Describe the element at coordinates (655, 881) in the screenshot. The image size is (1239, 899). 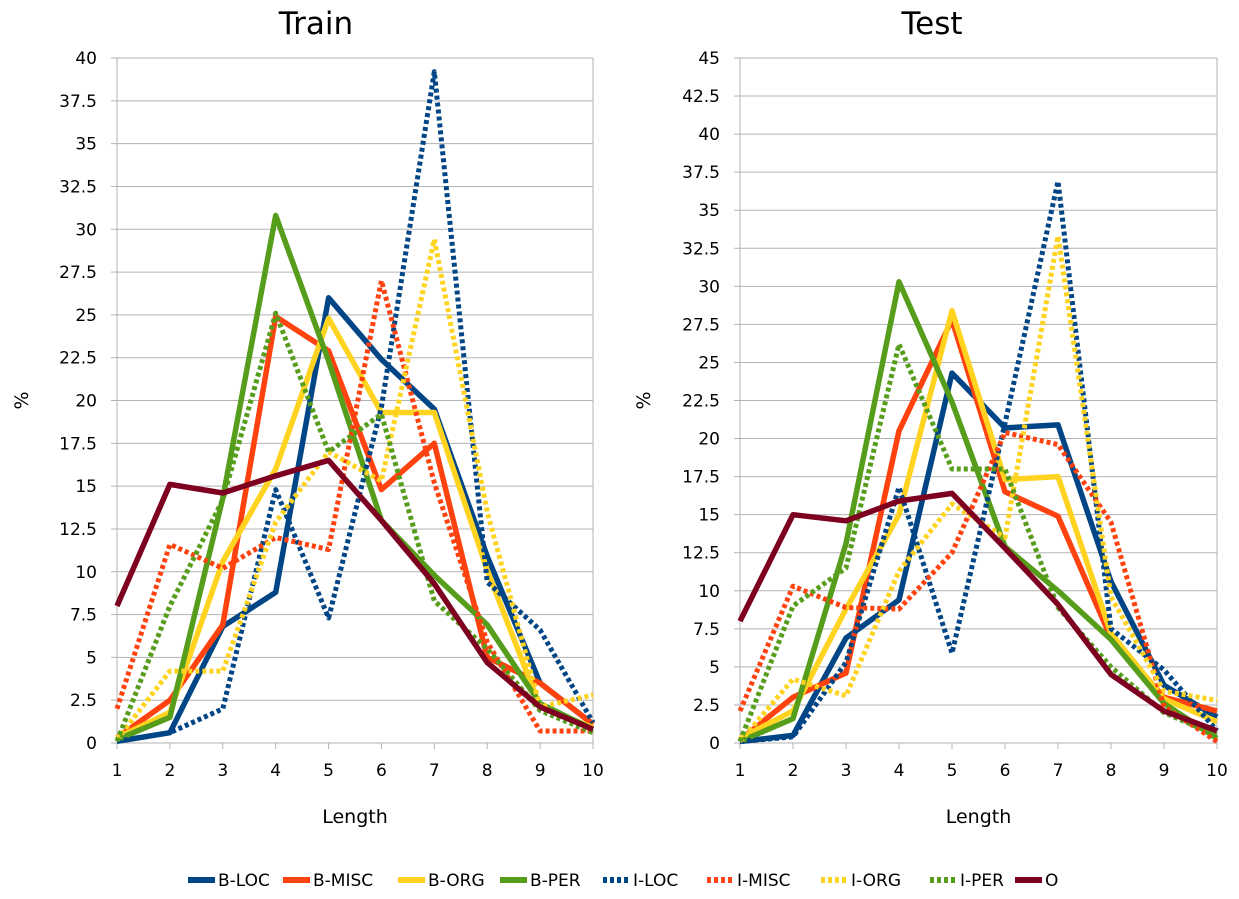
I see `legend-label-i-loc: I-LOC` at that location.